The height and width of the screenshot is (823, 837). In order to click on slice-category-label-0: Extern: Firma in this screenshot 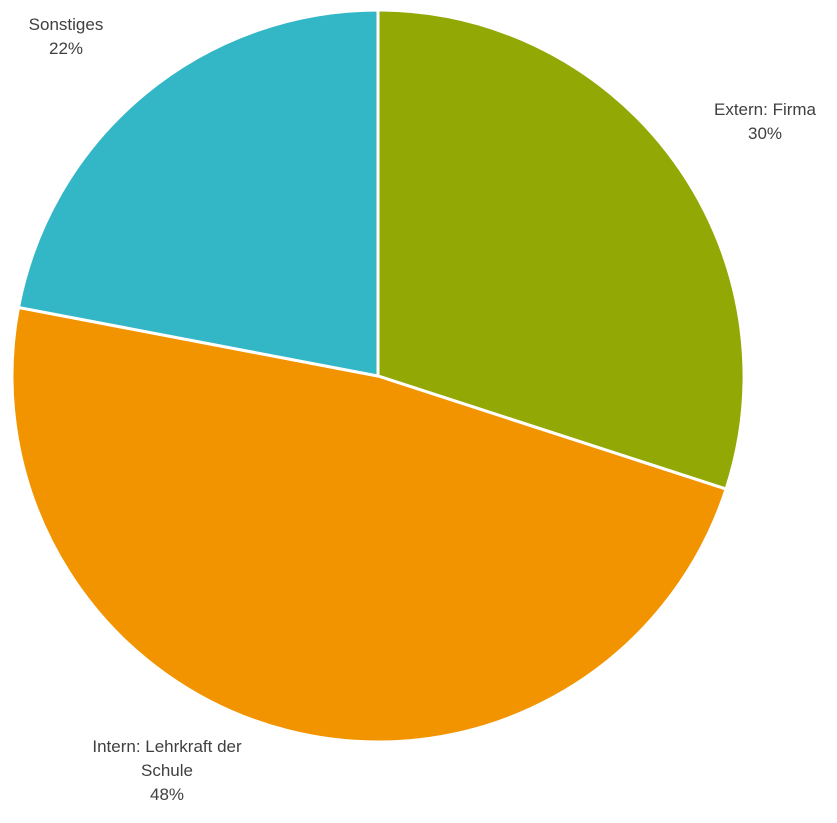, I will do `click(765, 109)`.